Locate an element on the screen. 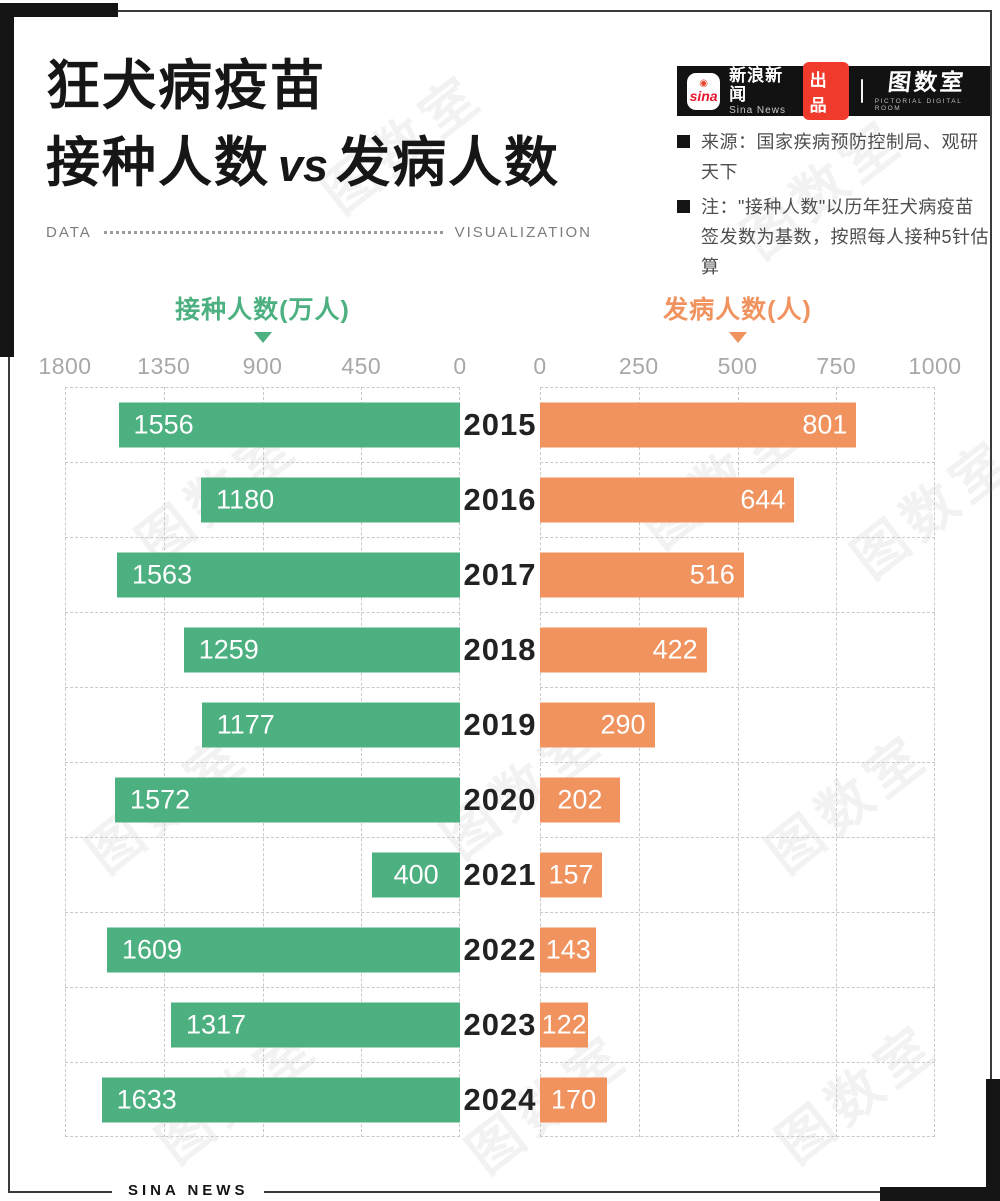  cases-value: 202 is located at coordinates (580, 799).